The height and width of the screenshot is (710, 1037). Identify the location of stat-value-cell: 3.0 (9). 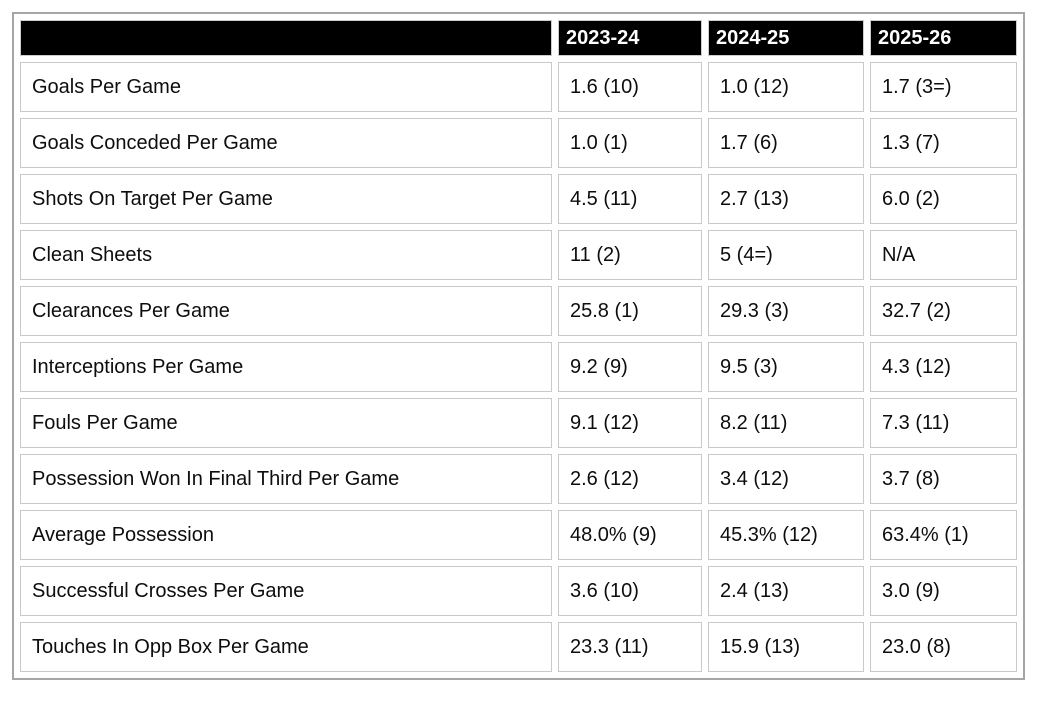
(943, 591).